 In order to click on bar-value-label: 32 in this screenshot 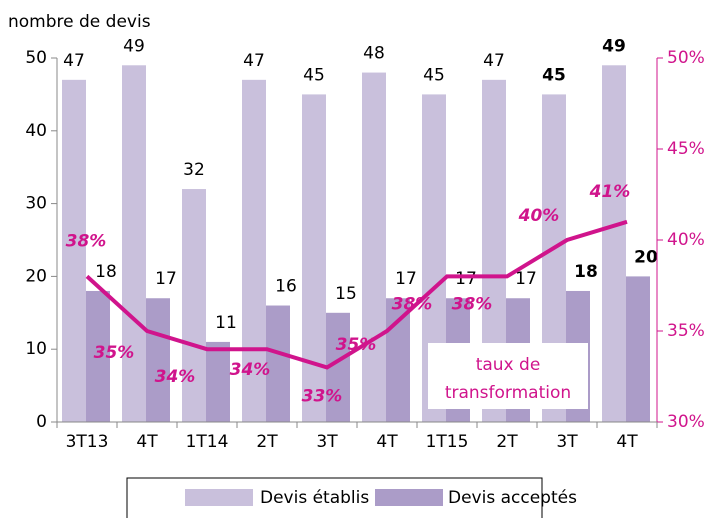, I will do `click(194, 170)`.